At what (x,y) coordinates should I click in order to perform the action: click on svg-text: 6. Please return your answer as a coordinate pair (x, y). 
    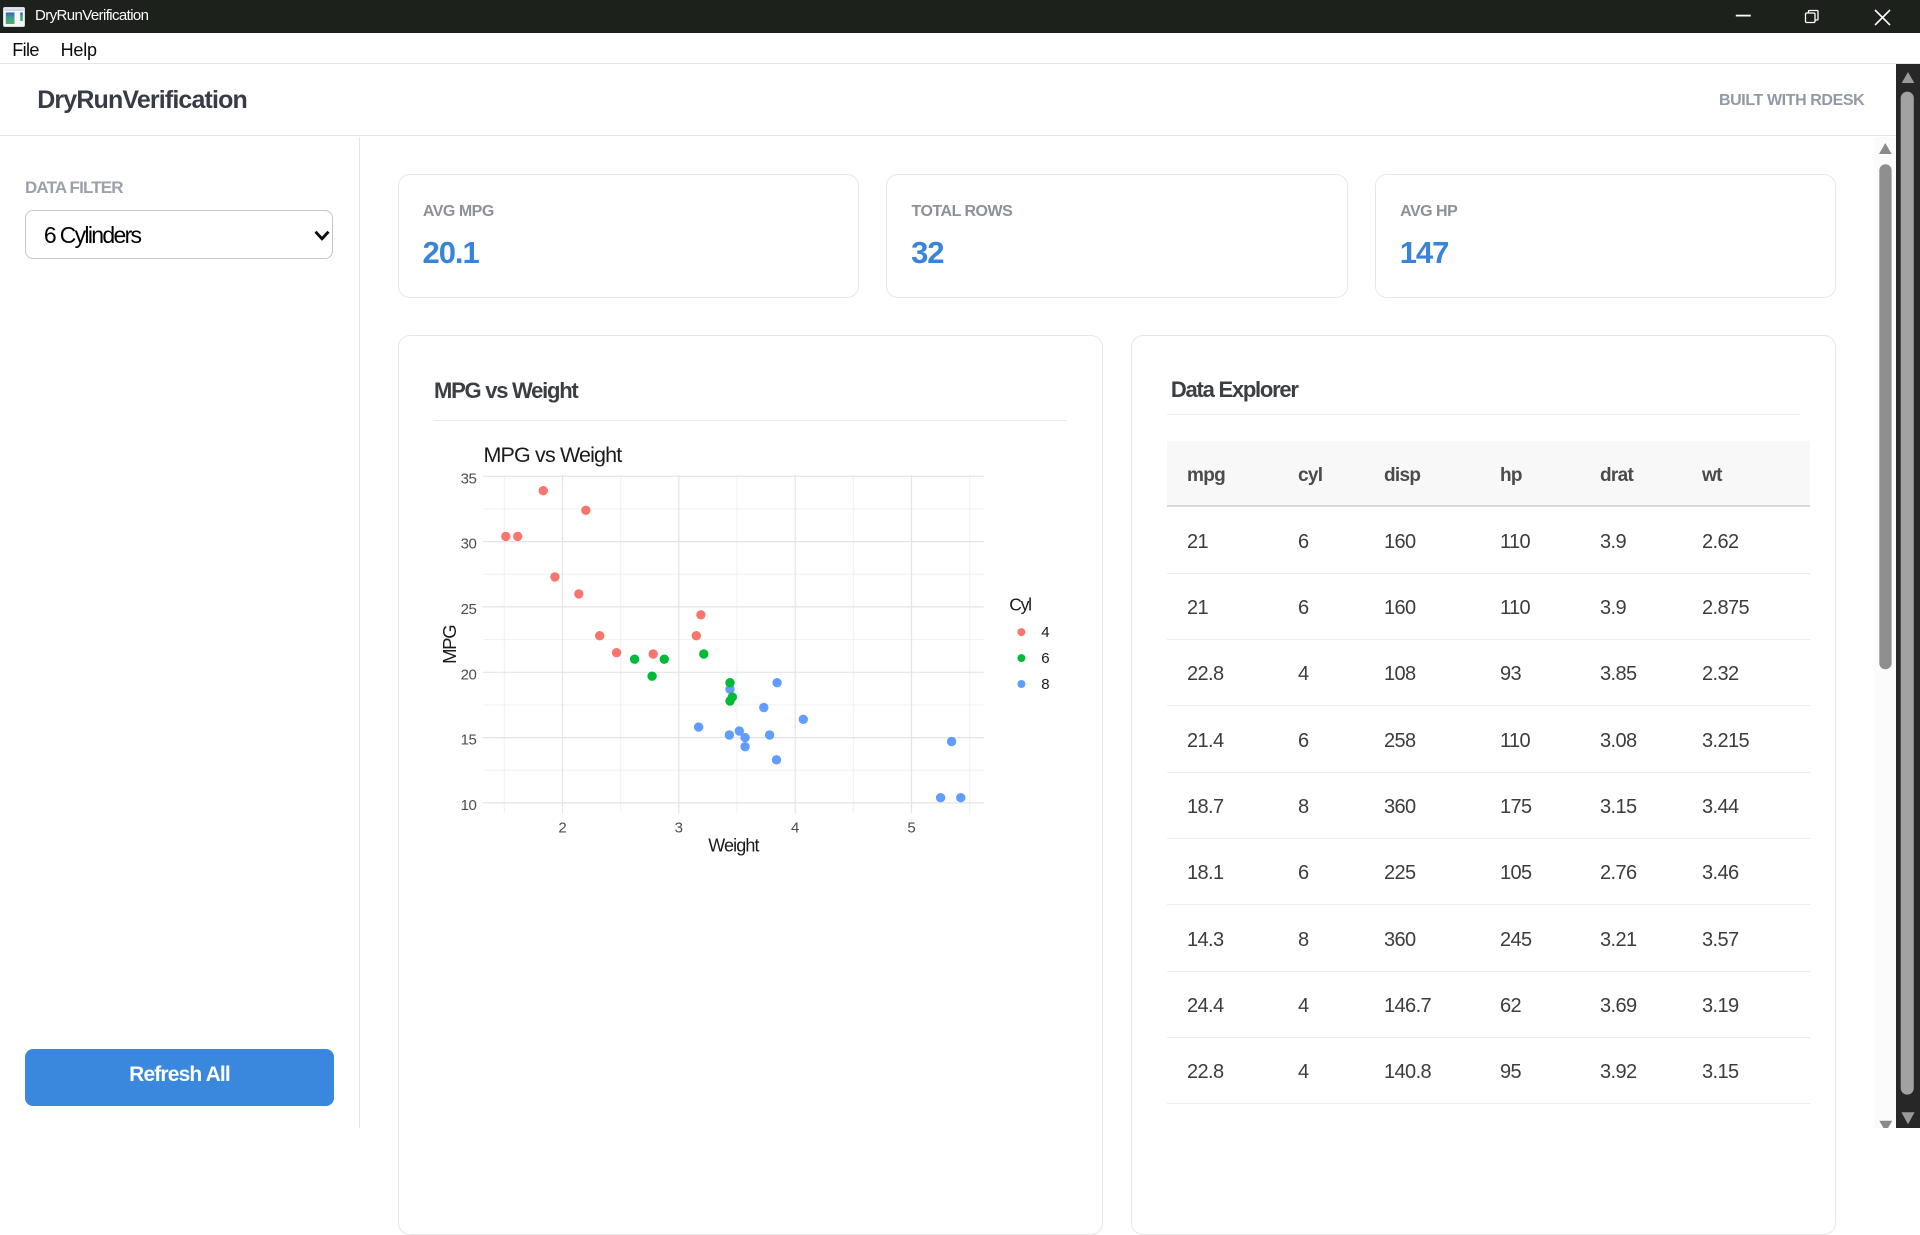
    Looking at the image, I should click on (1045, 658).